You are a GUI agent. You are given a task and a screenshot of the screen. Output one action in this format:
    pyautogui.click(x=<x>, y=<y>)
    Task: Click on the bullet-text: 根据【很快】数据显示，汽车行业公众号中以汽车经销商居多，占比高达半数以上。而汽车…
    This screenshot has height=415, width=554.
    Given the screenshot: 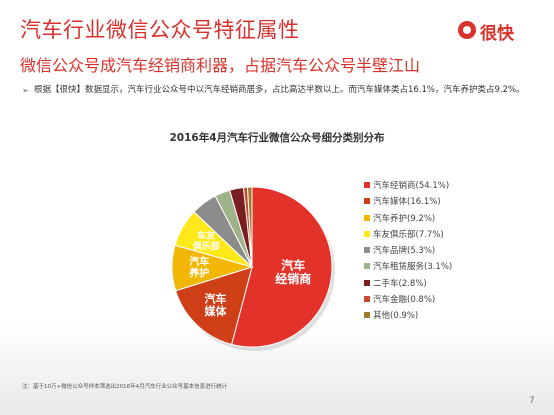 What is the action you would take?
    pyautogui.click(x=279, y=90)
    